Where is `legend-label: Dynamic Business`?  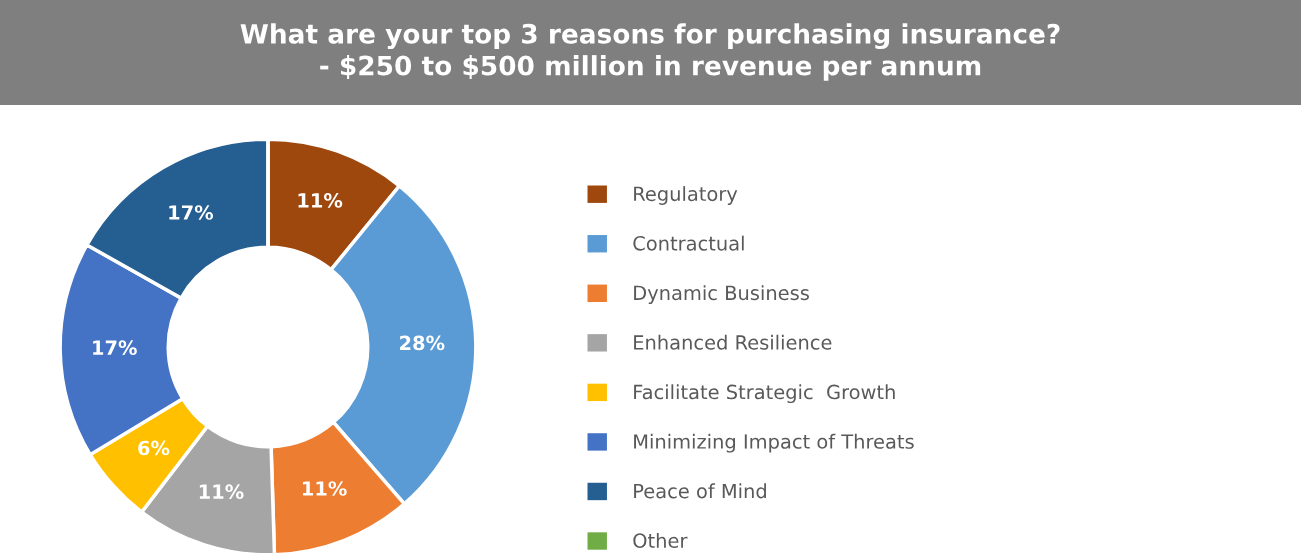
legend-label: Dynamic Business is located at coordinates (721, 294).